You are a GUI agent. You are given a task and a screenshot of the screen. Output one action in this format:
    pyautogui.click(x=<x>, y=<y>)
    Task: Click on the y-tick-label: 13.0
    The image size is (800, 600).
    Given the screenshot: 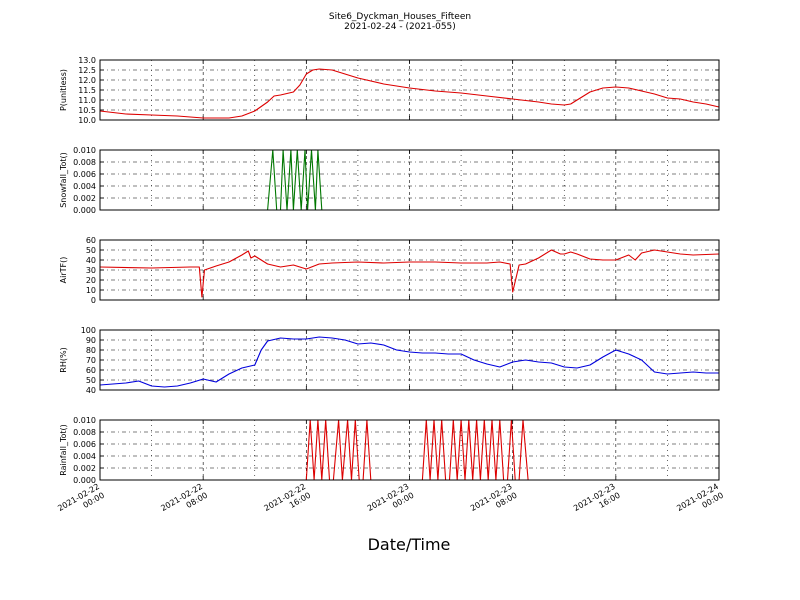 What is the action you would take?
    pyautogui.click(x=87, y=60)
    